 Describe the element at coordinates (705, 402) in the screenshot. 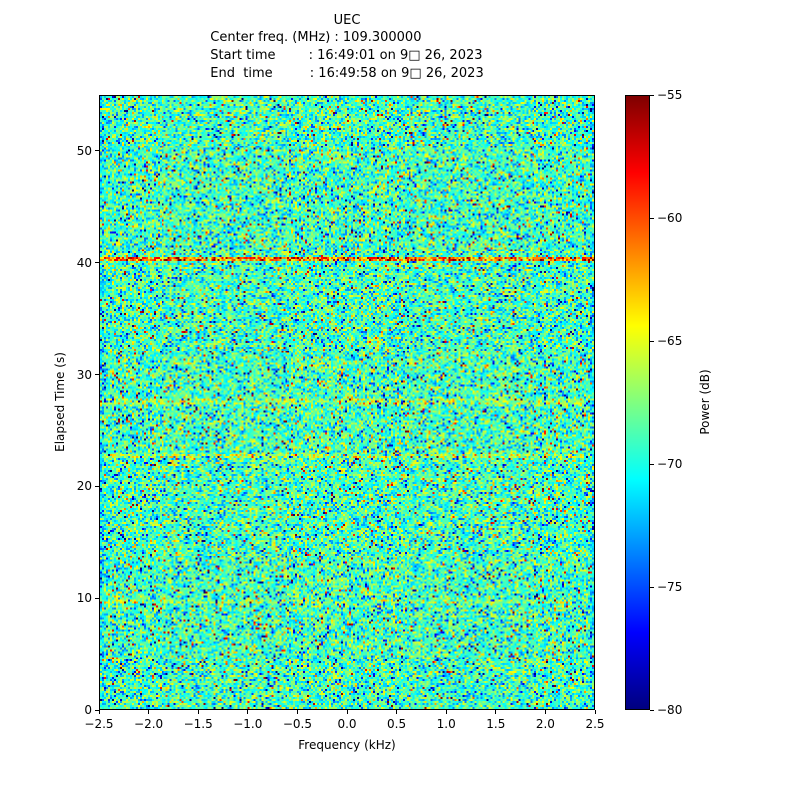

I see `colorbar-label: Power (dB)` at that location.